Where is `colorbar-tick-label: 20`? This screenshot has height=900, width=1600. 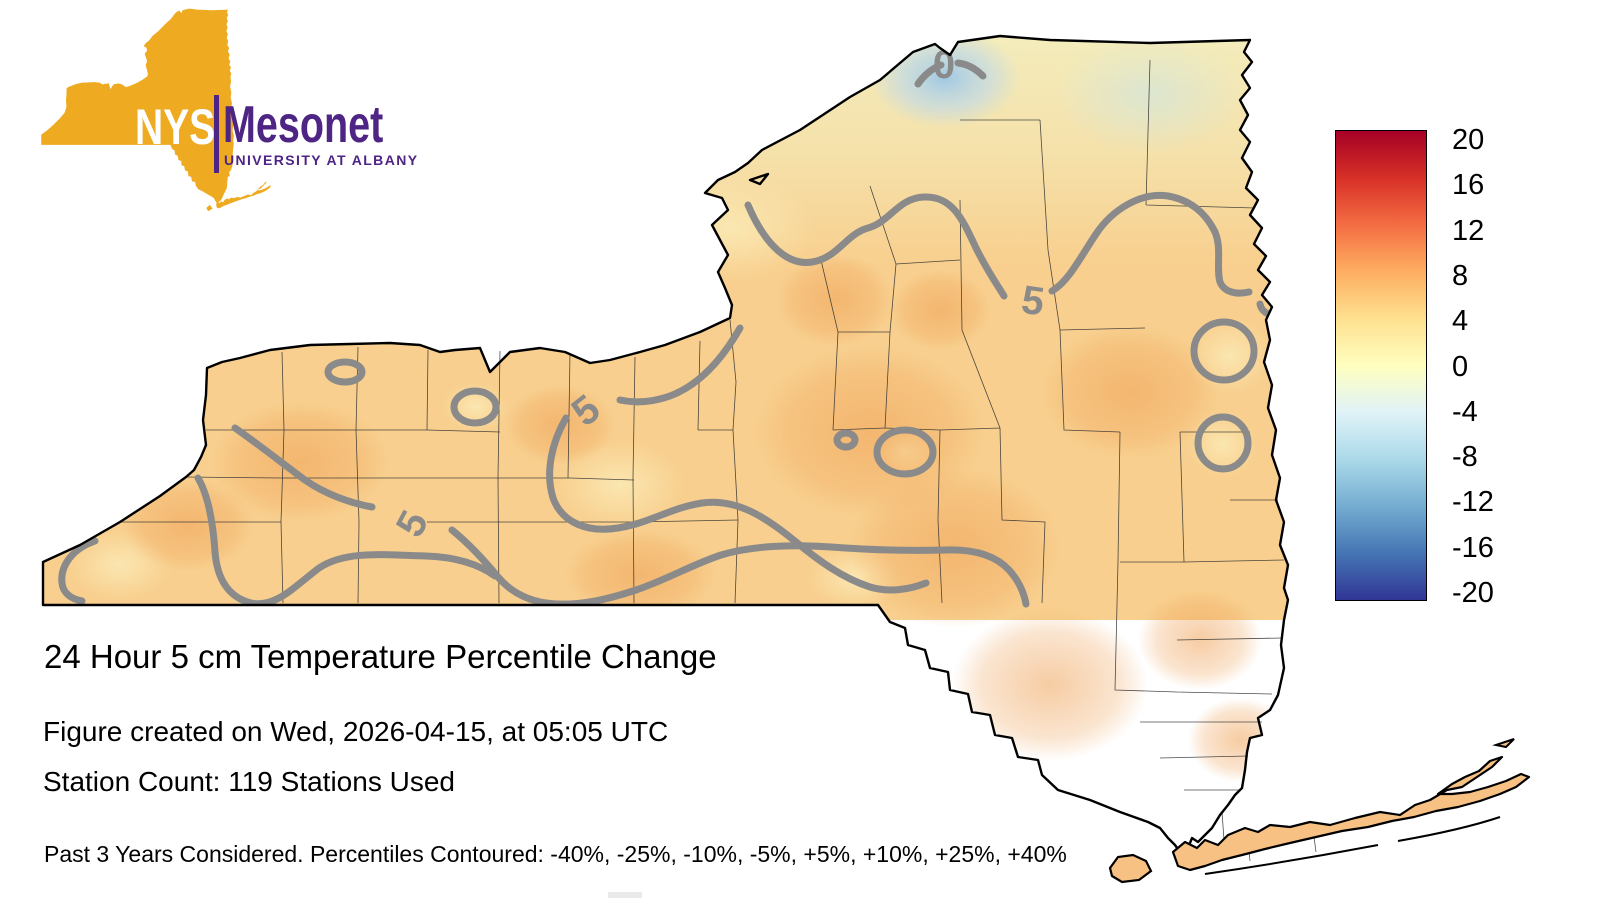 colorbar-tick-label: 20 is located at coordinates (1468, 140).